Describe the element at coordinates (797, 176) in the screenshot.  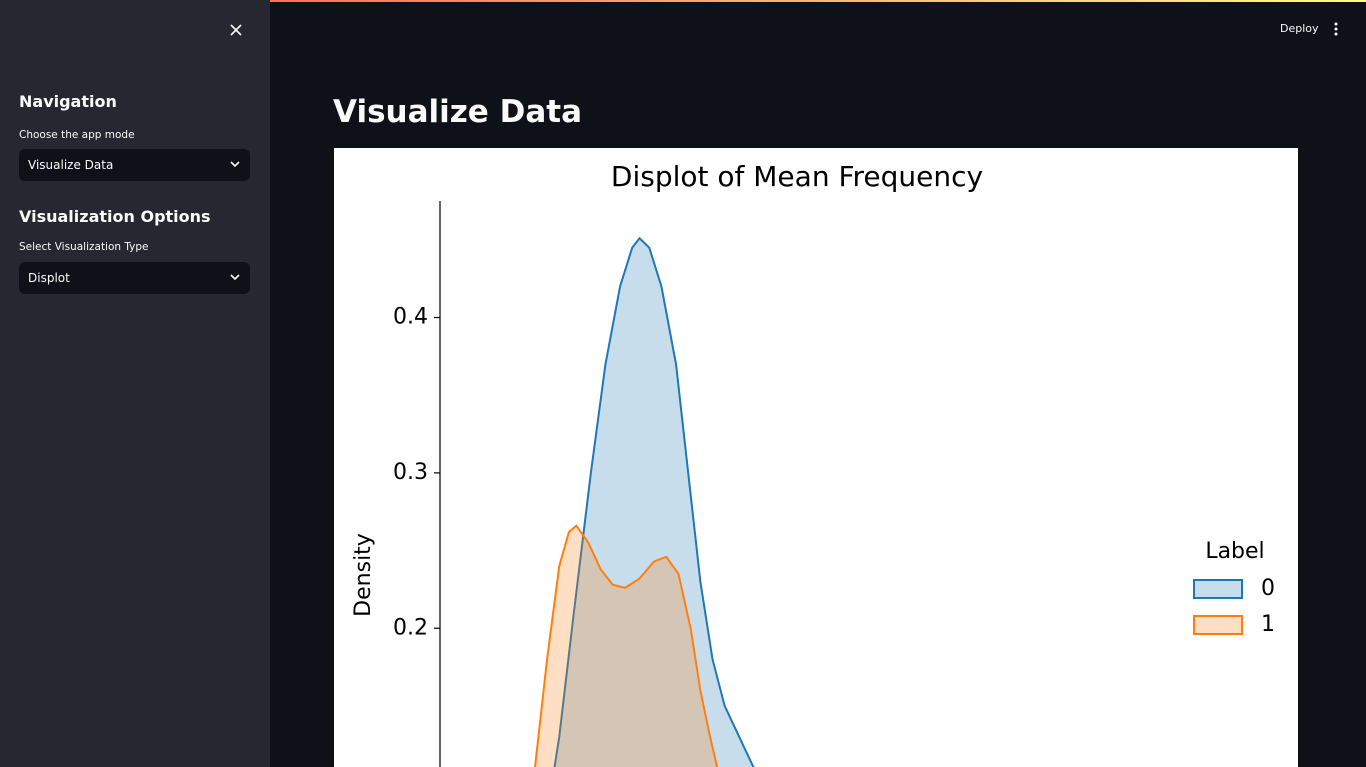
I see `chart-title: Displot of Mean Frequency` at that location.